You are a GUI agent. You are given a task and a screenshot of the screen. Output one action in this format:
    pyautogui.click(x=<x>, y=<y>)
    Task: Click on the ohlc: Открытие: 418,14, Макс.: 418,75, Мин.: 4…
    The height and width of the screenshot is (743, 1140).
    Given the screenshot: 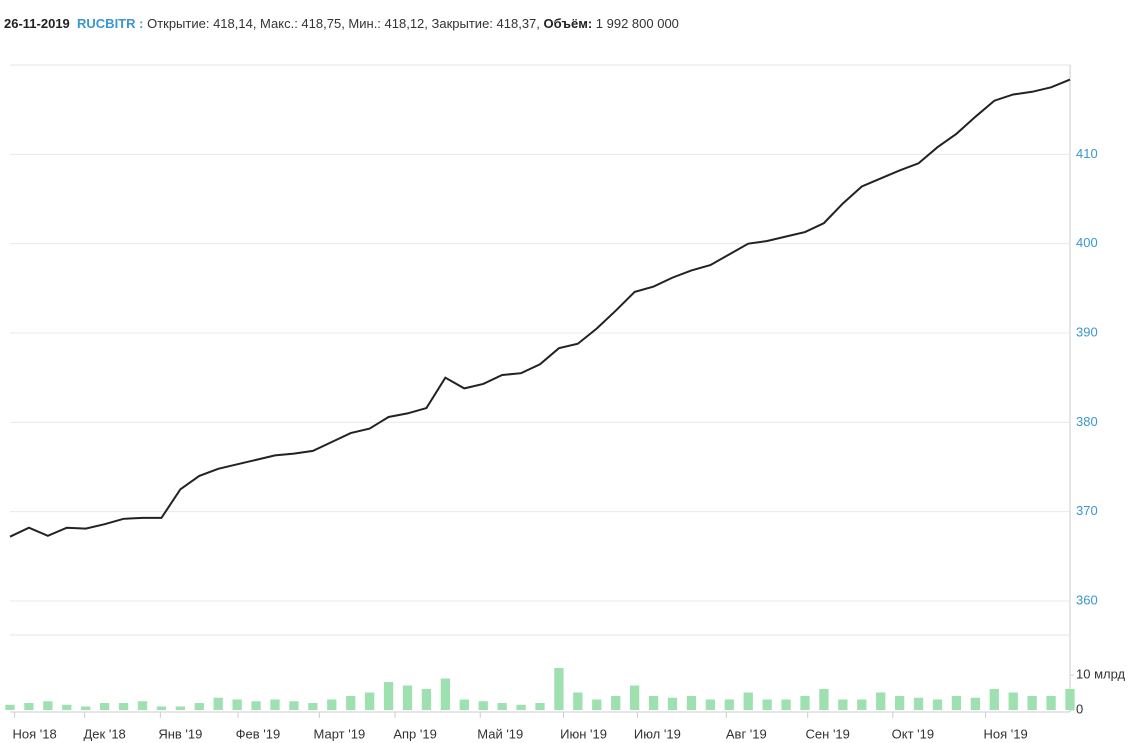 What is the action you would take?
    pyautogui.click(x=343, y=23)
    